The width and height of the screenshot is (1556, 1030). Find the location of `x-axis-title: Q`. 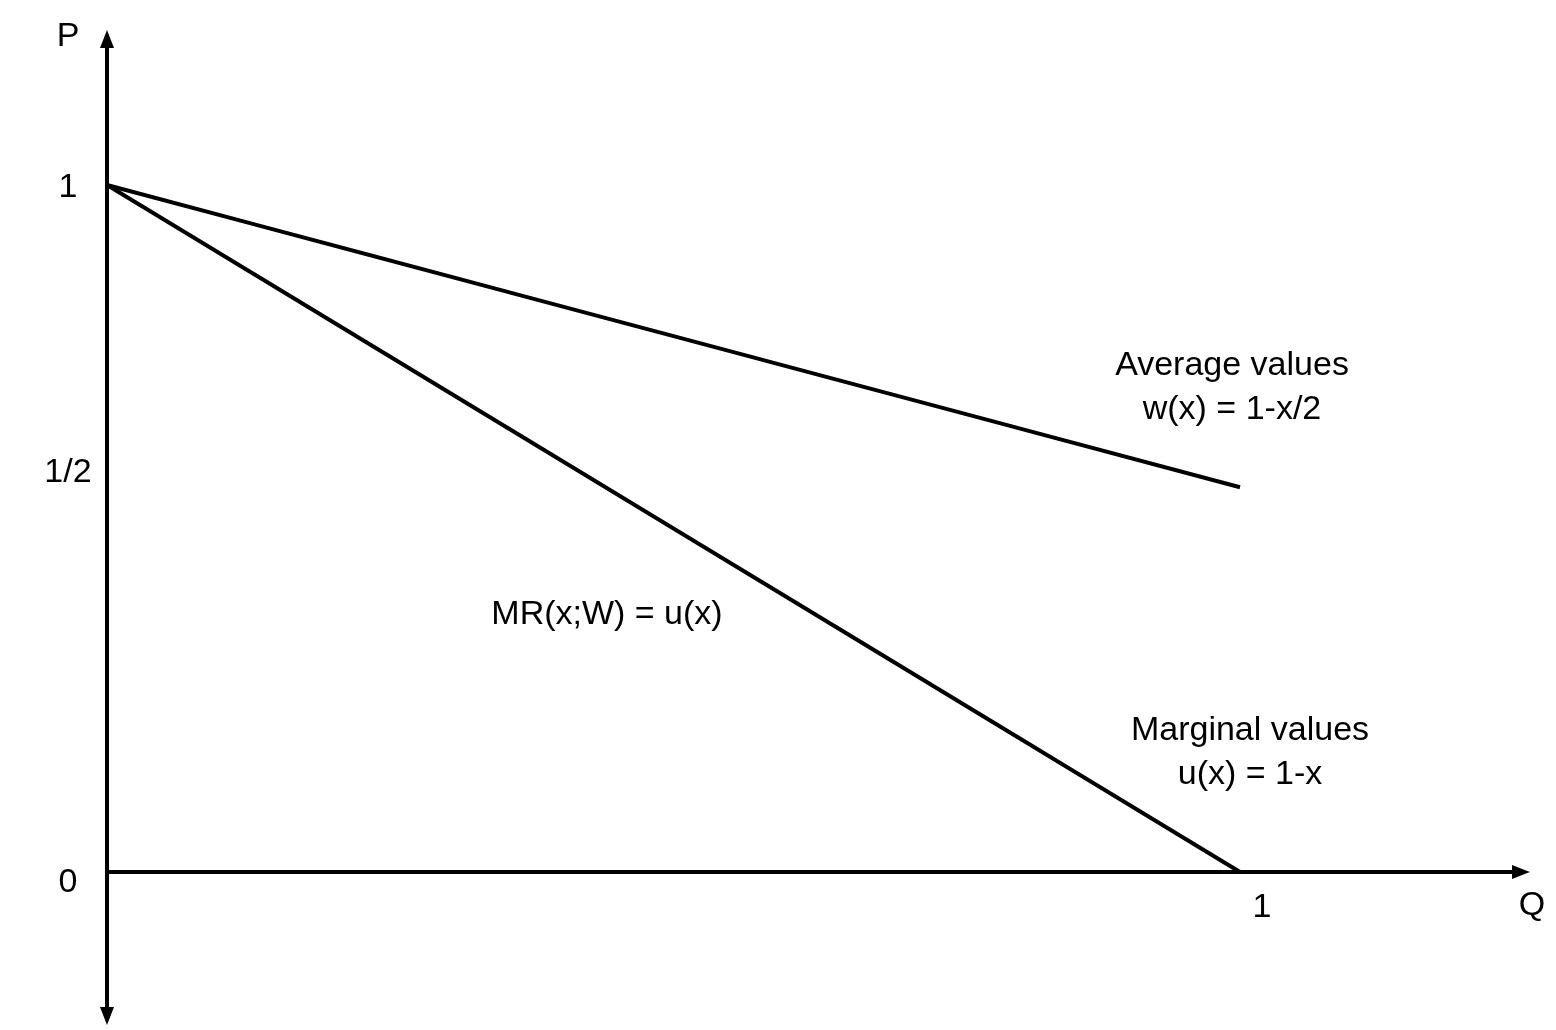

x-axis-title: Q is located at coordinates (1532, 903).